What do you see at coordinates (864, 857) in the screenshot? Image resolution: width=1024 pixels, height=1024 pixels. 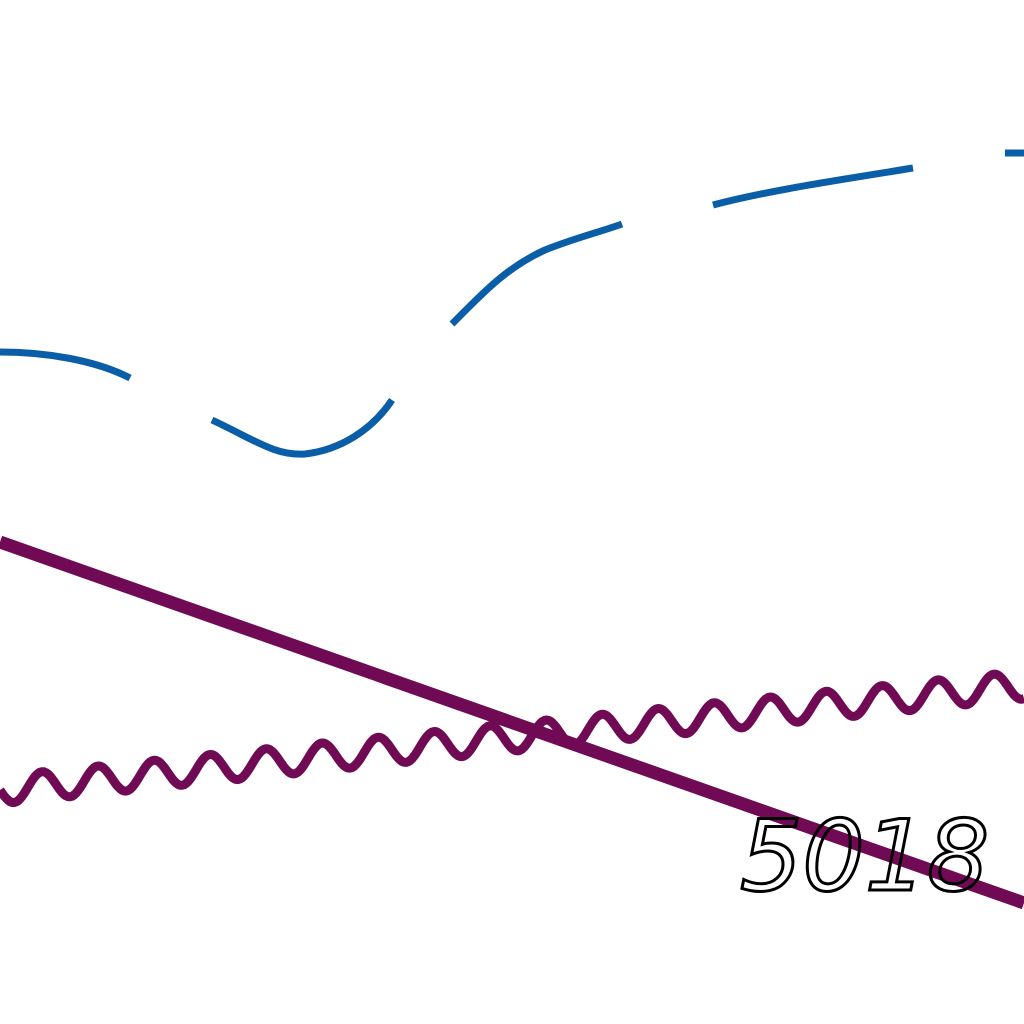 I see `road-number-label: 5018` at bounding box center [864, 857].